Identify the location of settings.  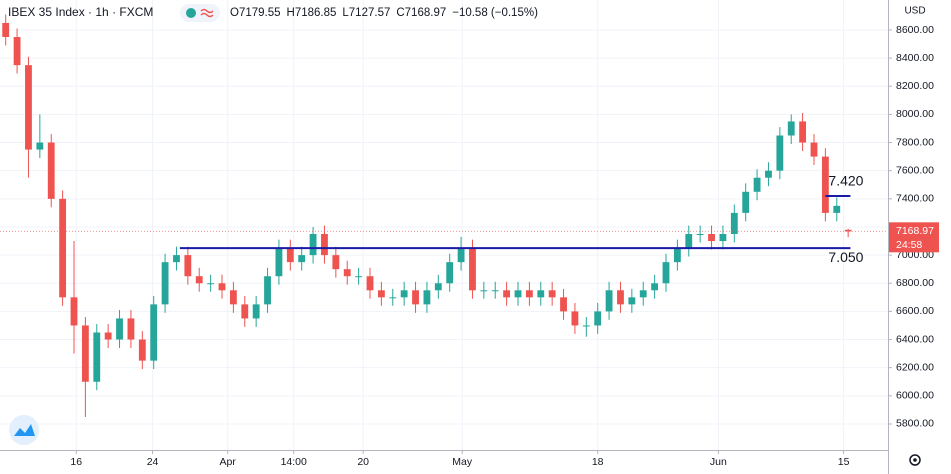
(915, 460).